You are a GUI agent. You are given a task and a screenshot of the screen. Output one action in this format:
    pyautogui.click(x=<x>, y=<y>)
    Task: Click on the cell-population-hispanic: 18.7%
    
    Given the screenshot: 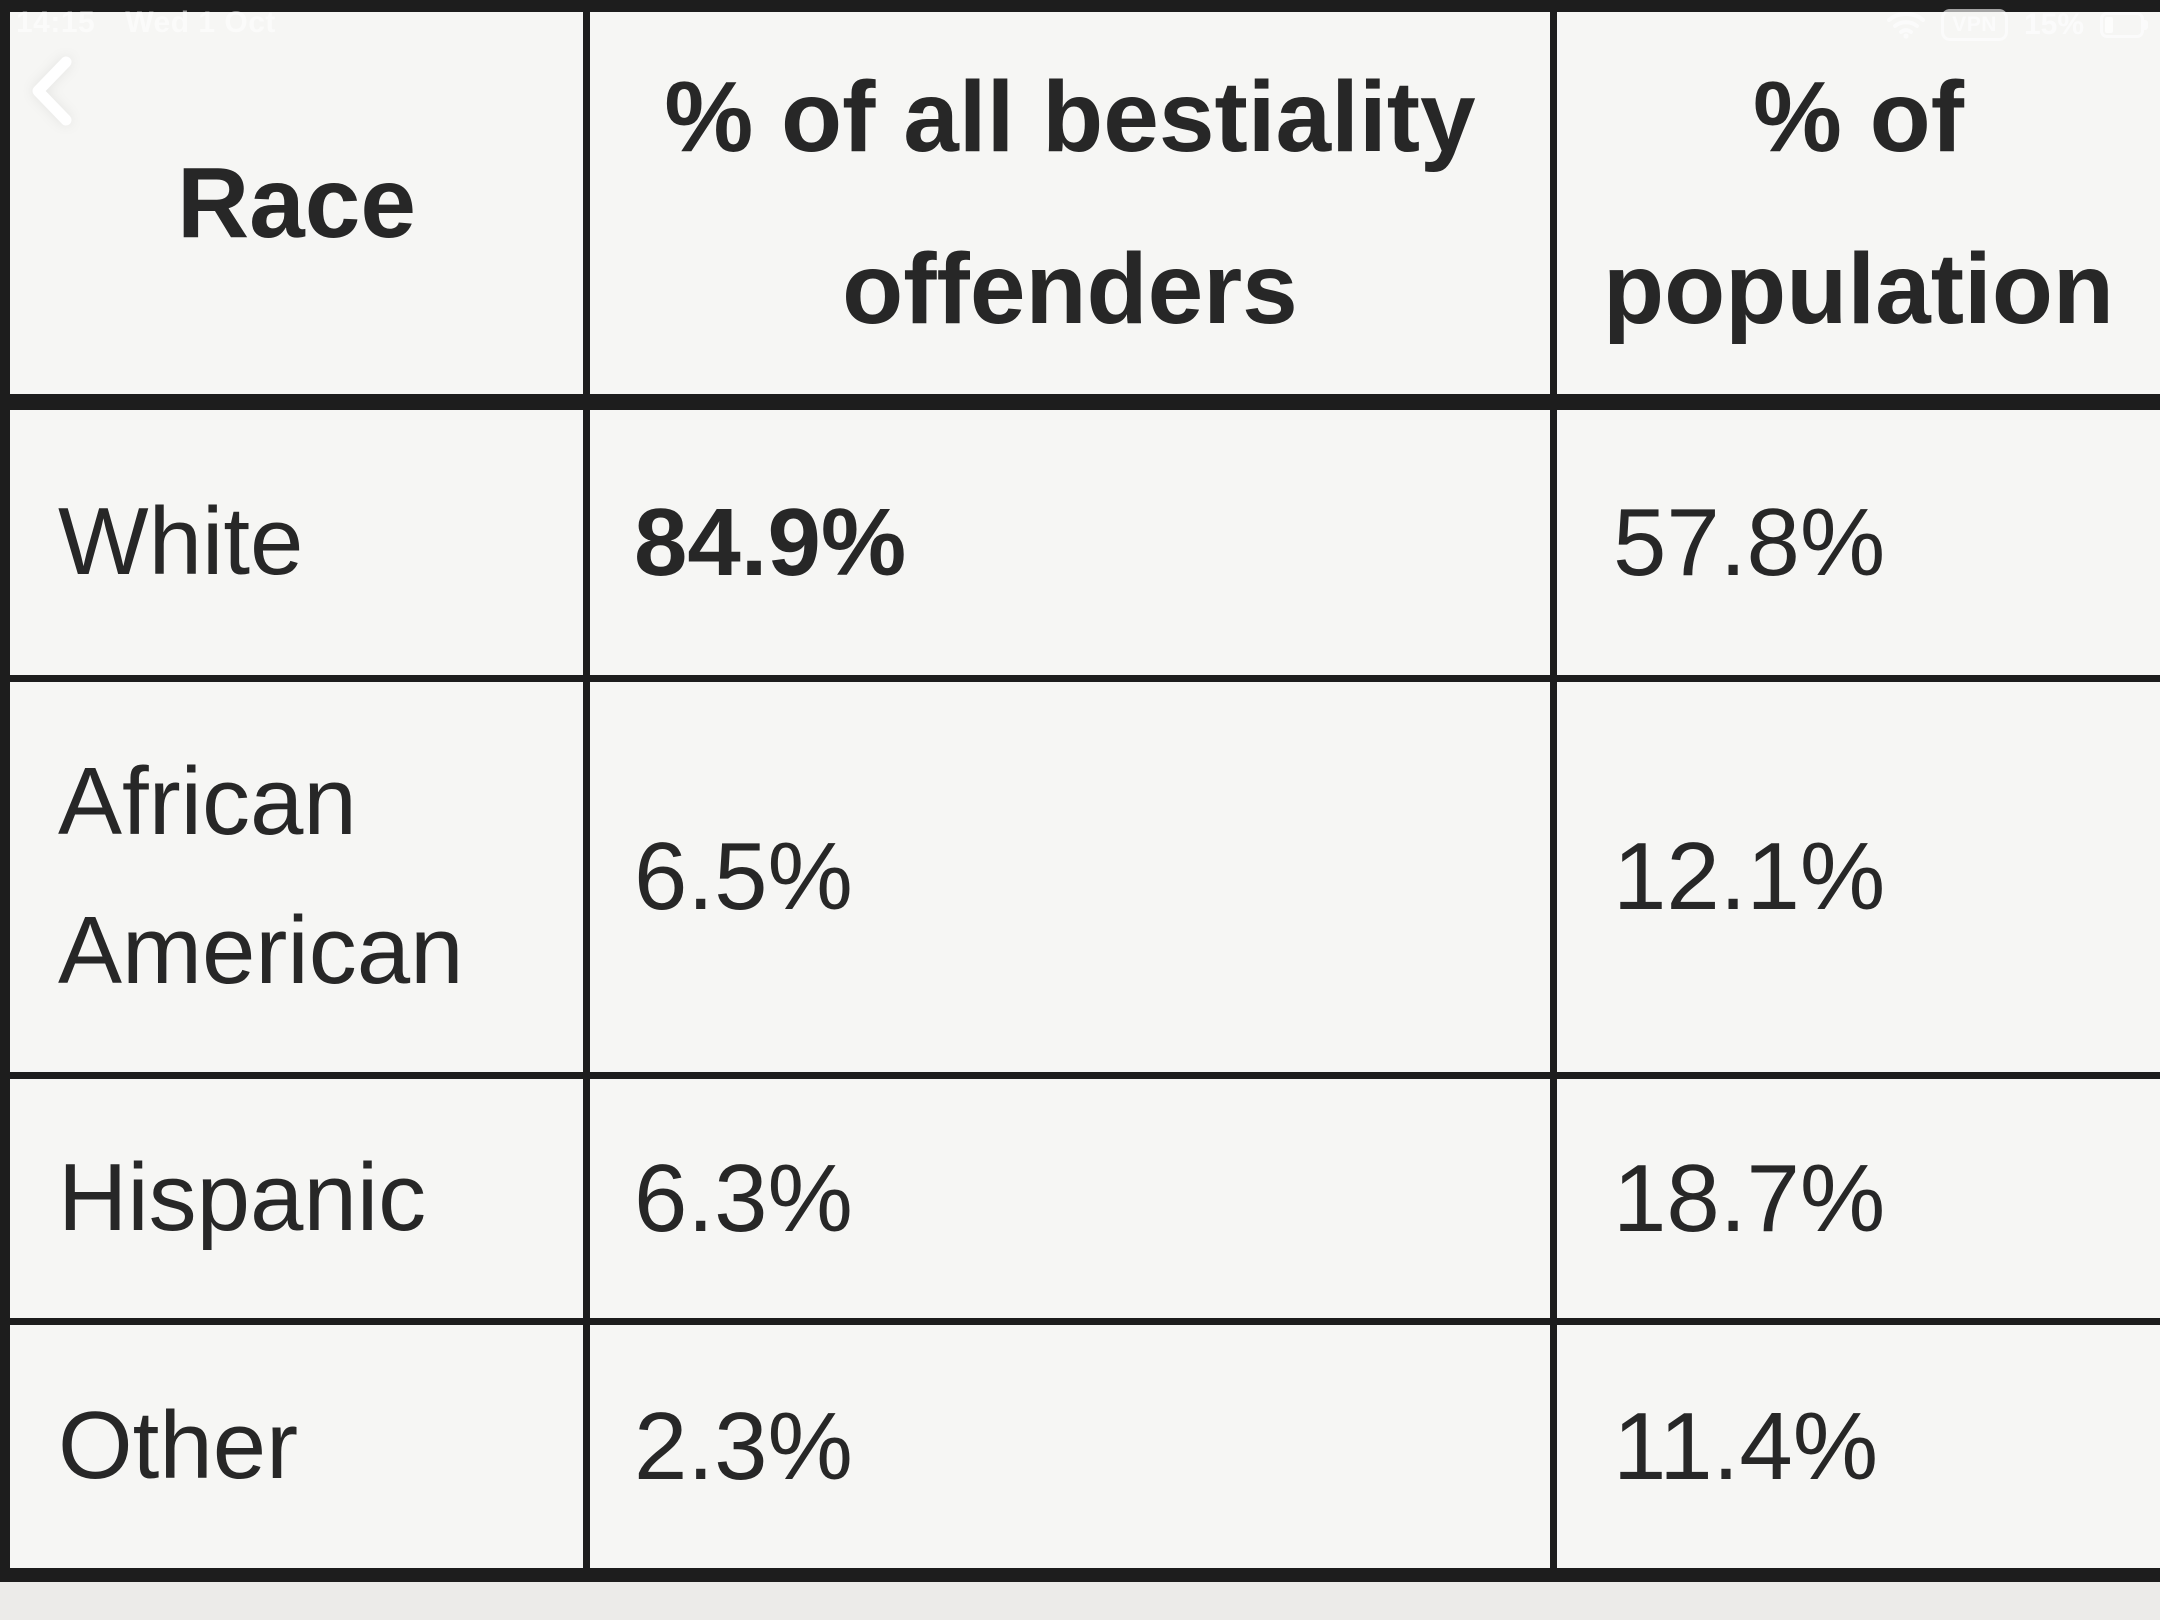 What is the action you would take?
    pyautogui.click(x=1858, y=1202)
    